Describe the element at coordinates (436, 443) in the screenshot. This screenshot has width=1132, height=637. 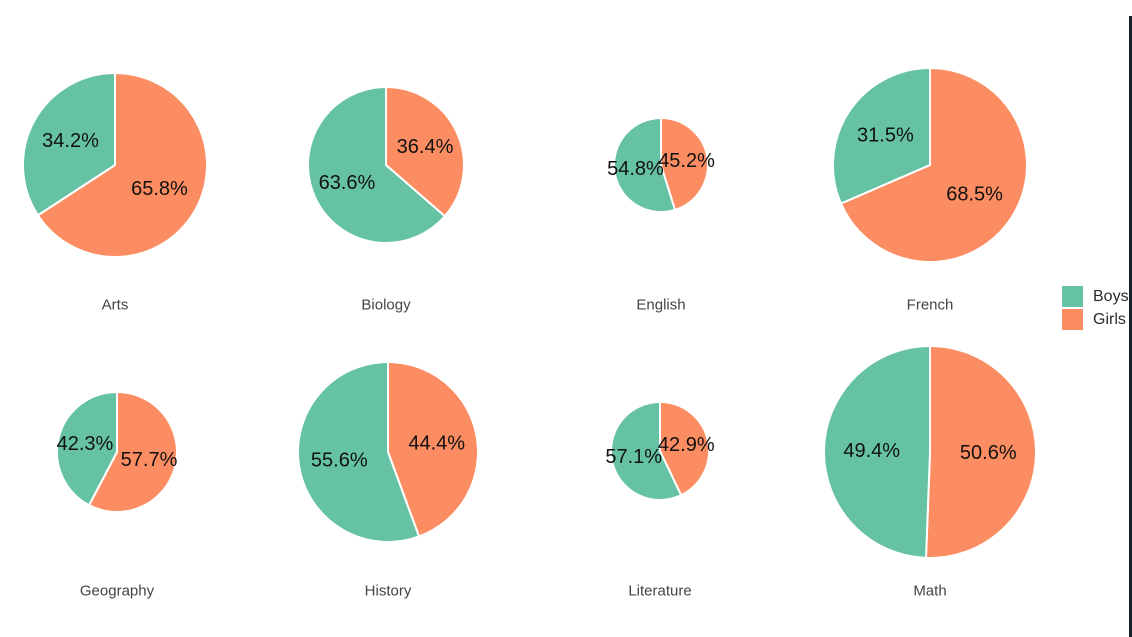
I see `pie-label-girls-history: 44.4%` at that location.